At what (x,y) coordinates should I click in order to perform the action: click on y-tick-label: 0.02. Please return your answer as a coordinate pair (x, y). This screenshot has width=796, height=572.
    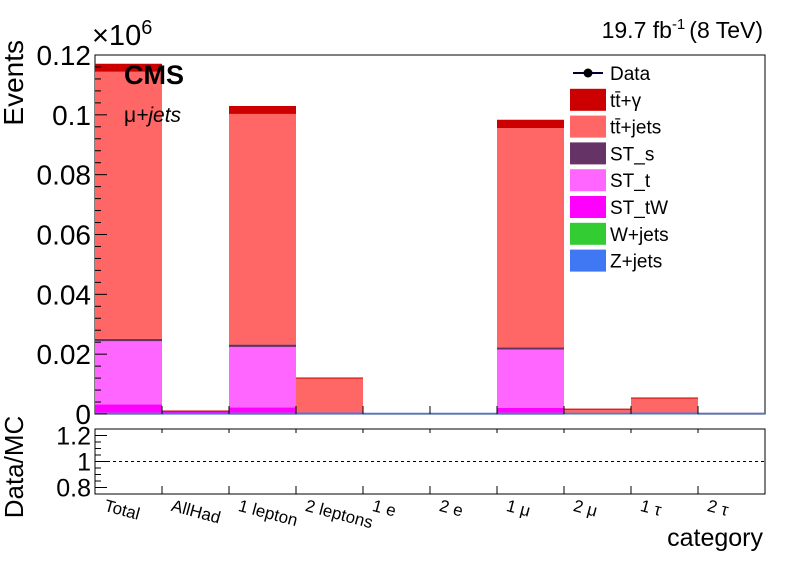
    Looking at the image, I should click on (64, 354).